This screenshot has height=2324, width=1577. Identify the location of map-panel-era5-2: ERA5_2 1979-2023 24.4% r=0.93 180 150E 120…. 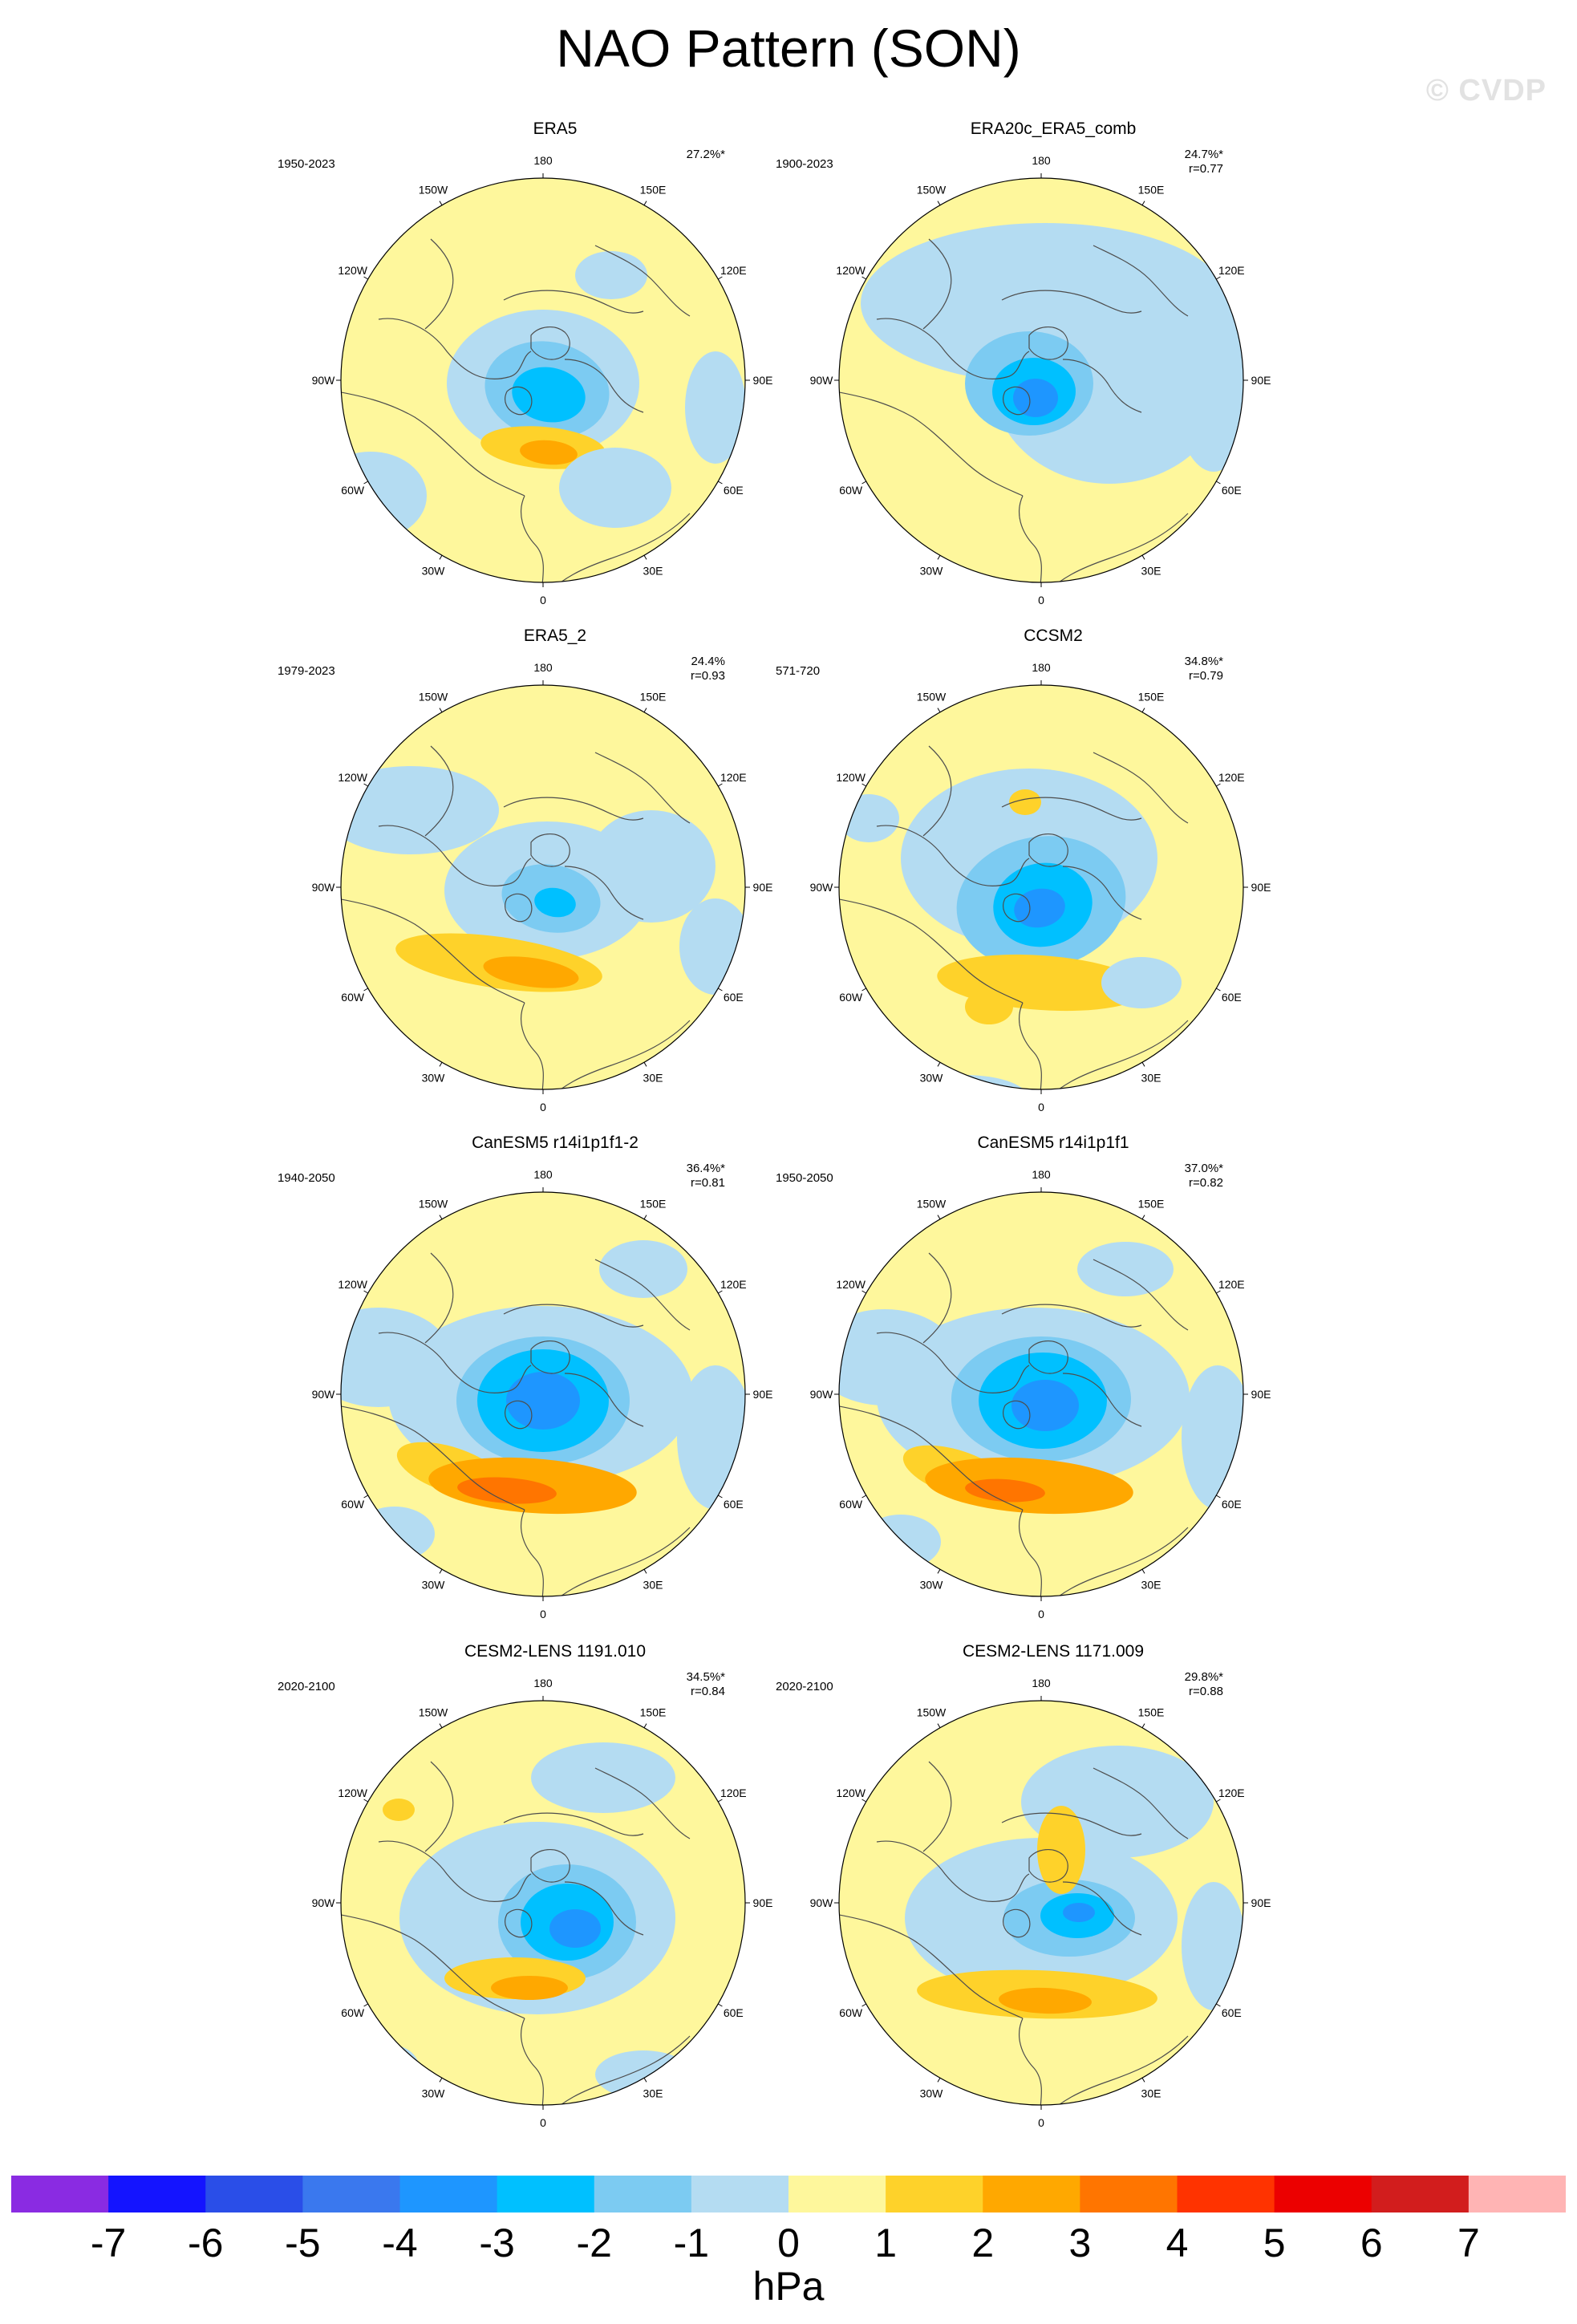
(555, 878).